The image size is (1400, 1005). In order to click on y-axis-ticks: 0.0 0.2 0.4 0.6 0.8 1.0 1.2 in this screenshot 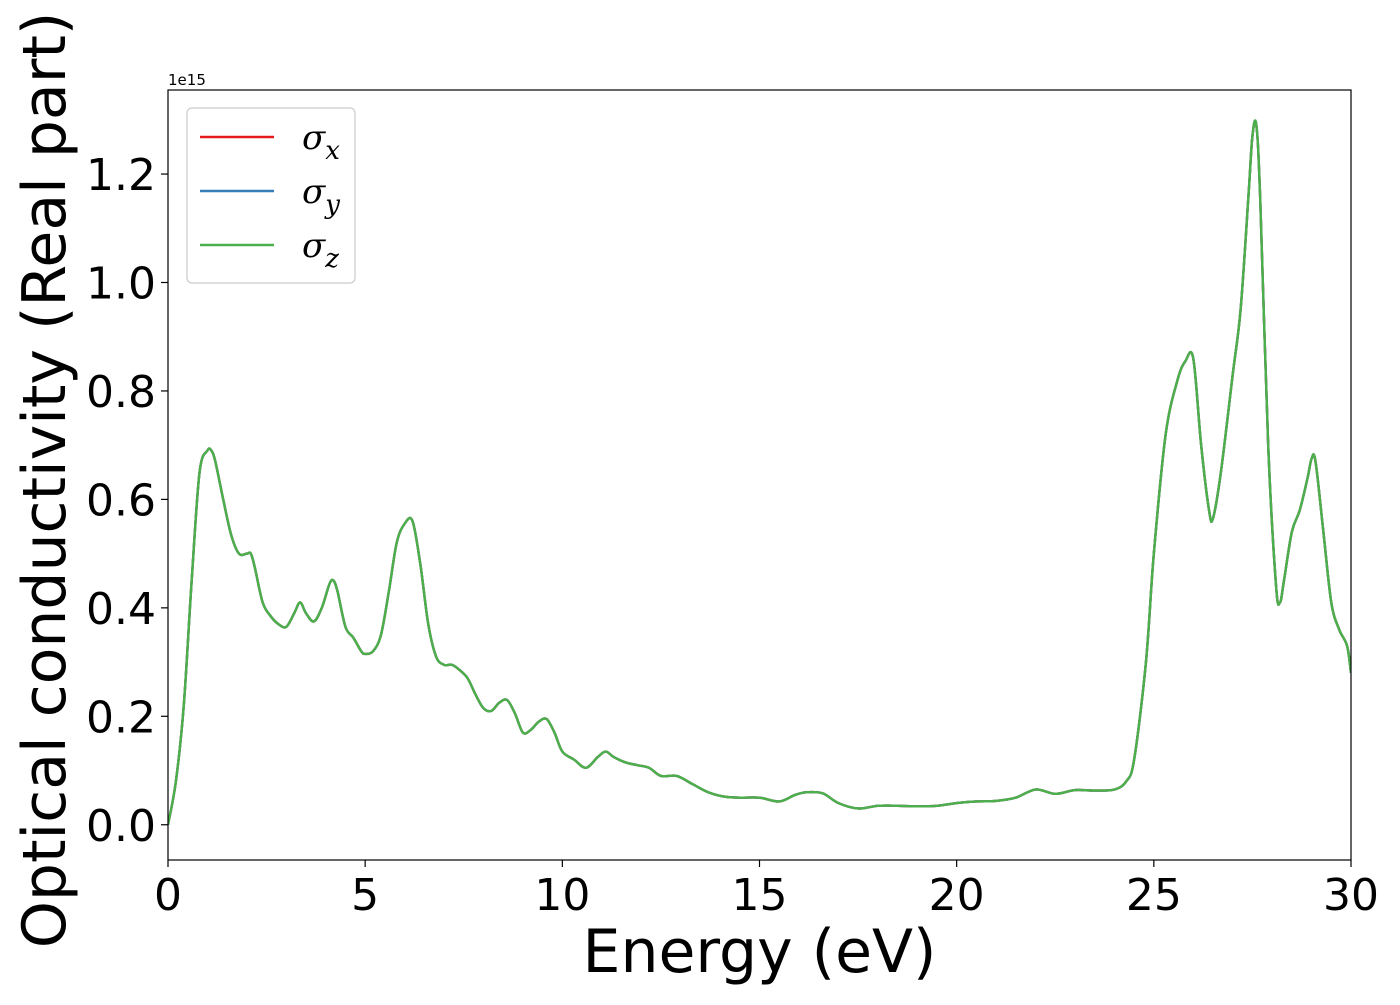, I will do `click(127, 501)`.